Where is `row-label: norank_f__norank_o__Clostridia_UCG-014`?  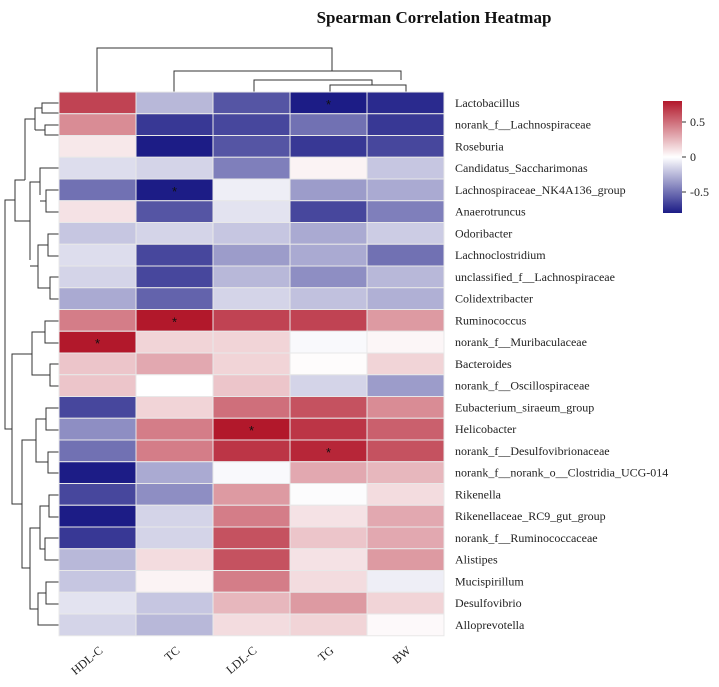 row-label: norank_f__norank_o__Clostridia_UCG-014 is located at coordinates (561, 473).